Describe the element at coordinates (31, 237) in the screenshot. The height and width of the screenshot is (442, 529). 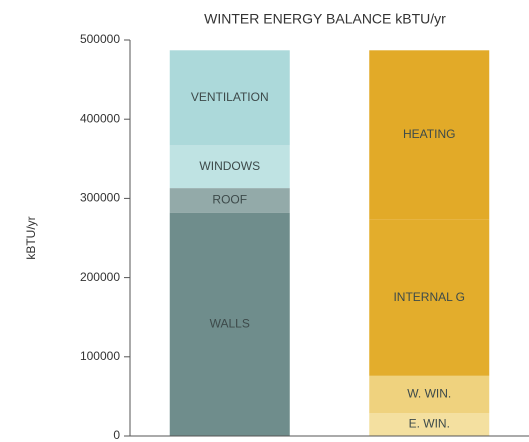
I see `y-axis-label: kBTU/yr` at that location.